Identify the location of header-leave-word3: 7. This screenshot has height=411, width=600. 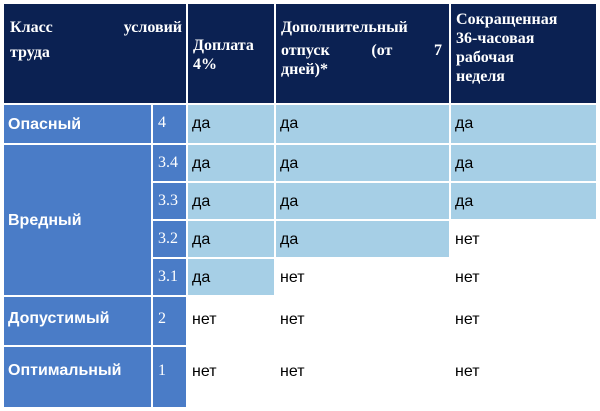
(438, 50).